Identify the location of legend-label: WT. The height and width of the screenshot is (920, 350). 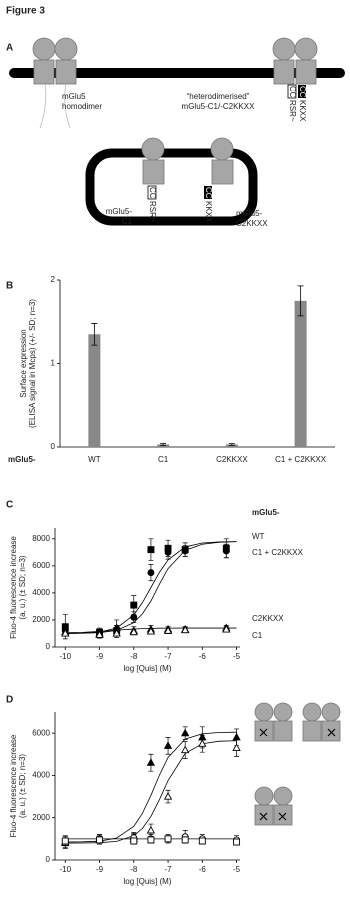
(258, 536).